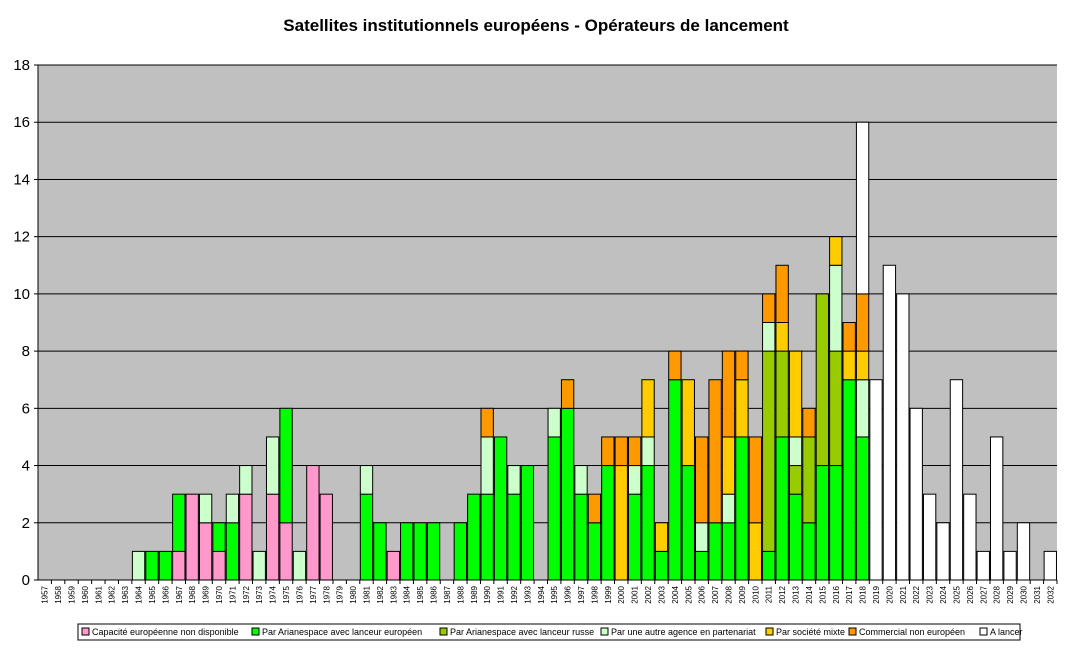 The image size is (1070, 650). Describe the element at coordinates (810, 632) in the screenshot. I see `legend-label: Par société mixte` at that location.